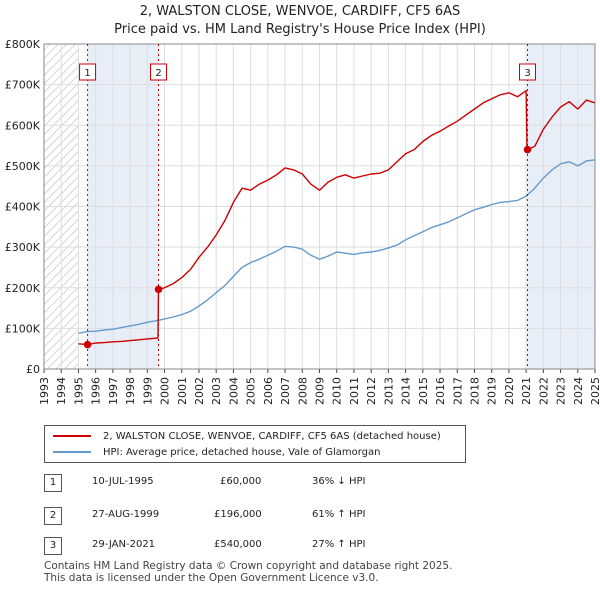 The height and width of the screenshot is (590, 600). Describe the element at coordinates (216, 391) in the screenshot. I see `x-tick-label: 2003` at that location.